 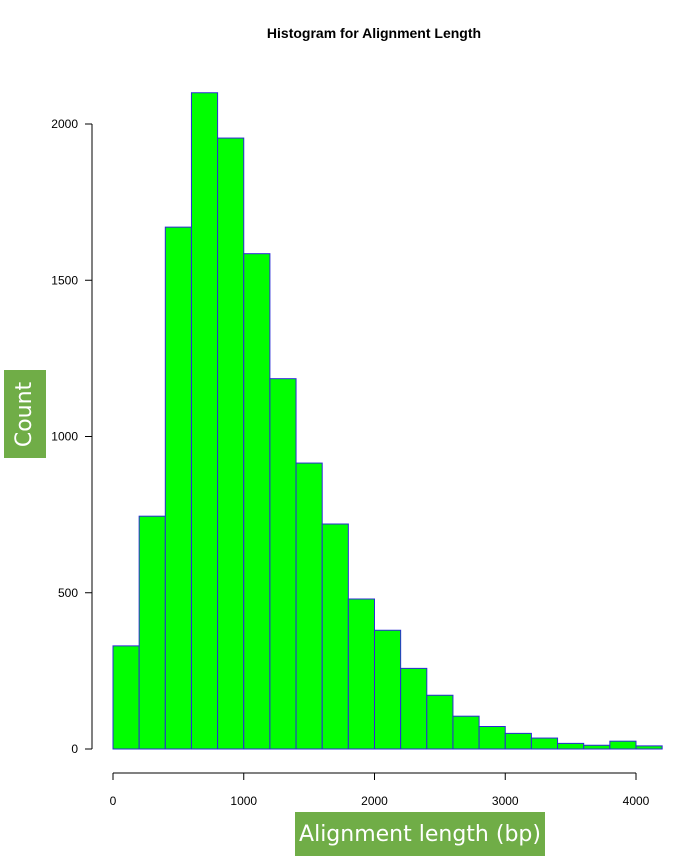 What do you see at coordinates (64, 437) in the screenshot?
I see `y-tick-label: 1000` at bounding box center [64, 437].